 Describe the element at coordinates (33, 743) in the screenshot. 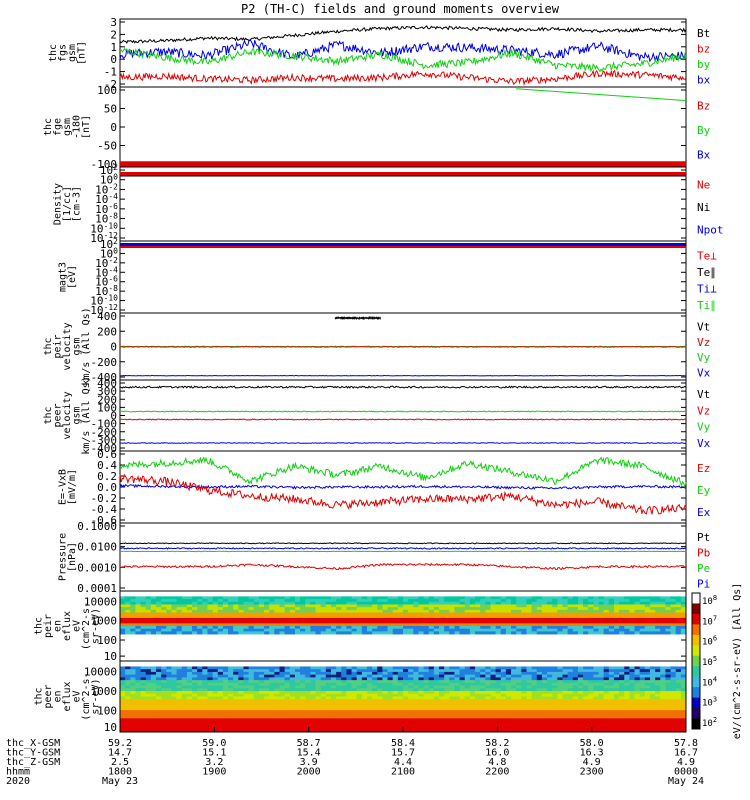

I see `x-row-label: thc_X-GSM` at that location.